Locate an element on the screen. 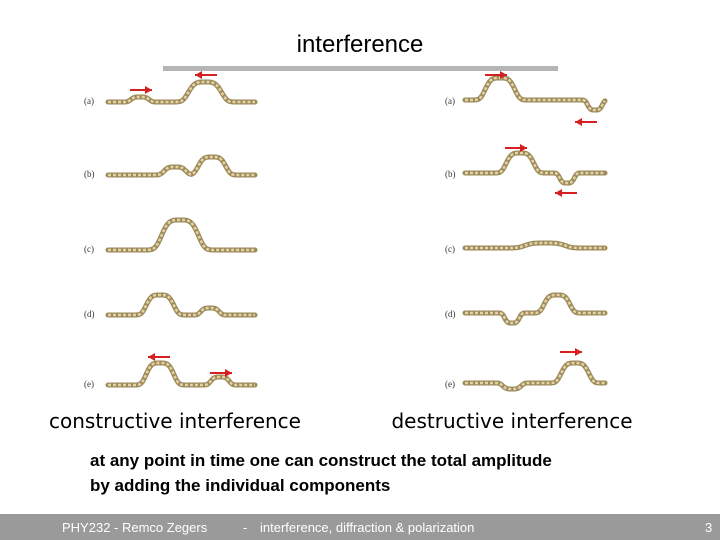 The width and height of the screenshot is (720, 540). footer-author: PHY232 - Remco Zegers is located at coordinates (135, 527).